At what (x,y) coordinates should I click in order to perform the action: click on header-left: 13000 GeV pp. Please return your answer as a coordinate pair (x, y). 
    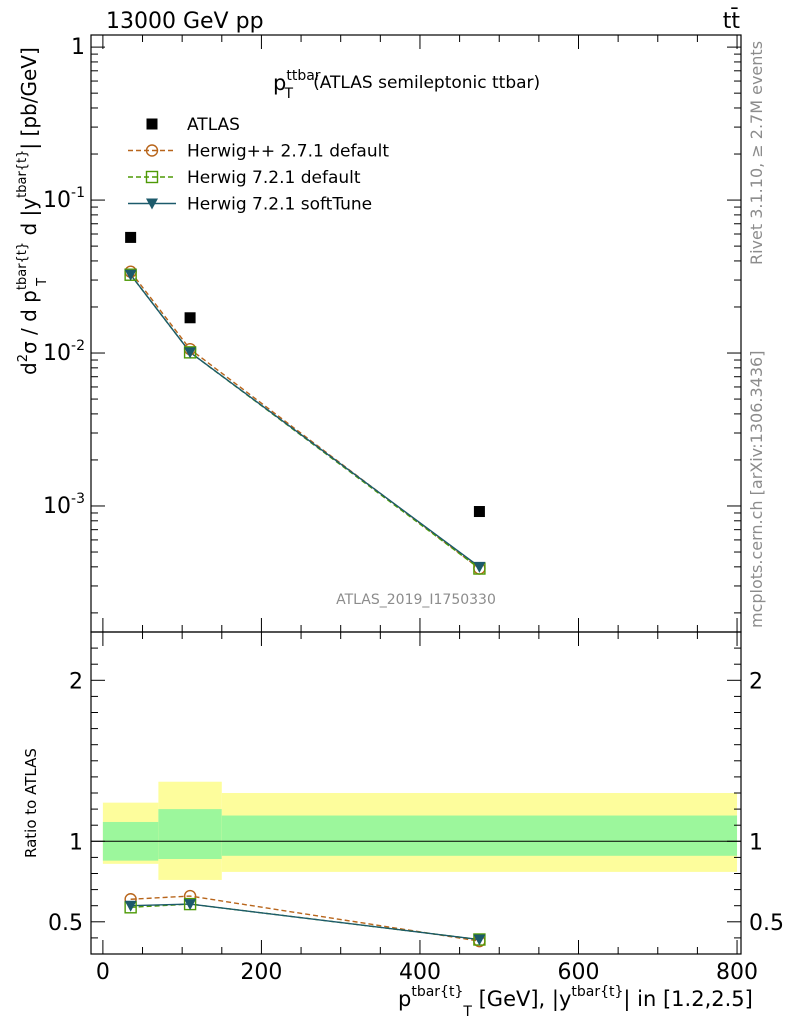
    Looking at the image, I should click on (185, 21).